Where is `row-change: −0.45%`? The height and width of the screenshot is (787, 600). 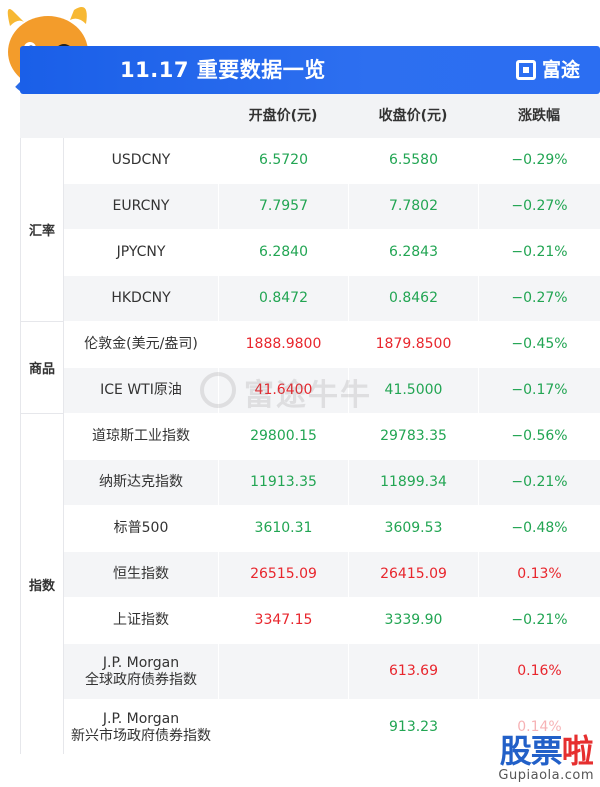
row-change: −0.45% is located at coordinates (539, 344).